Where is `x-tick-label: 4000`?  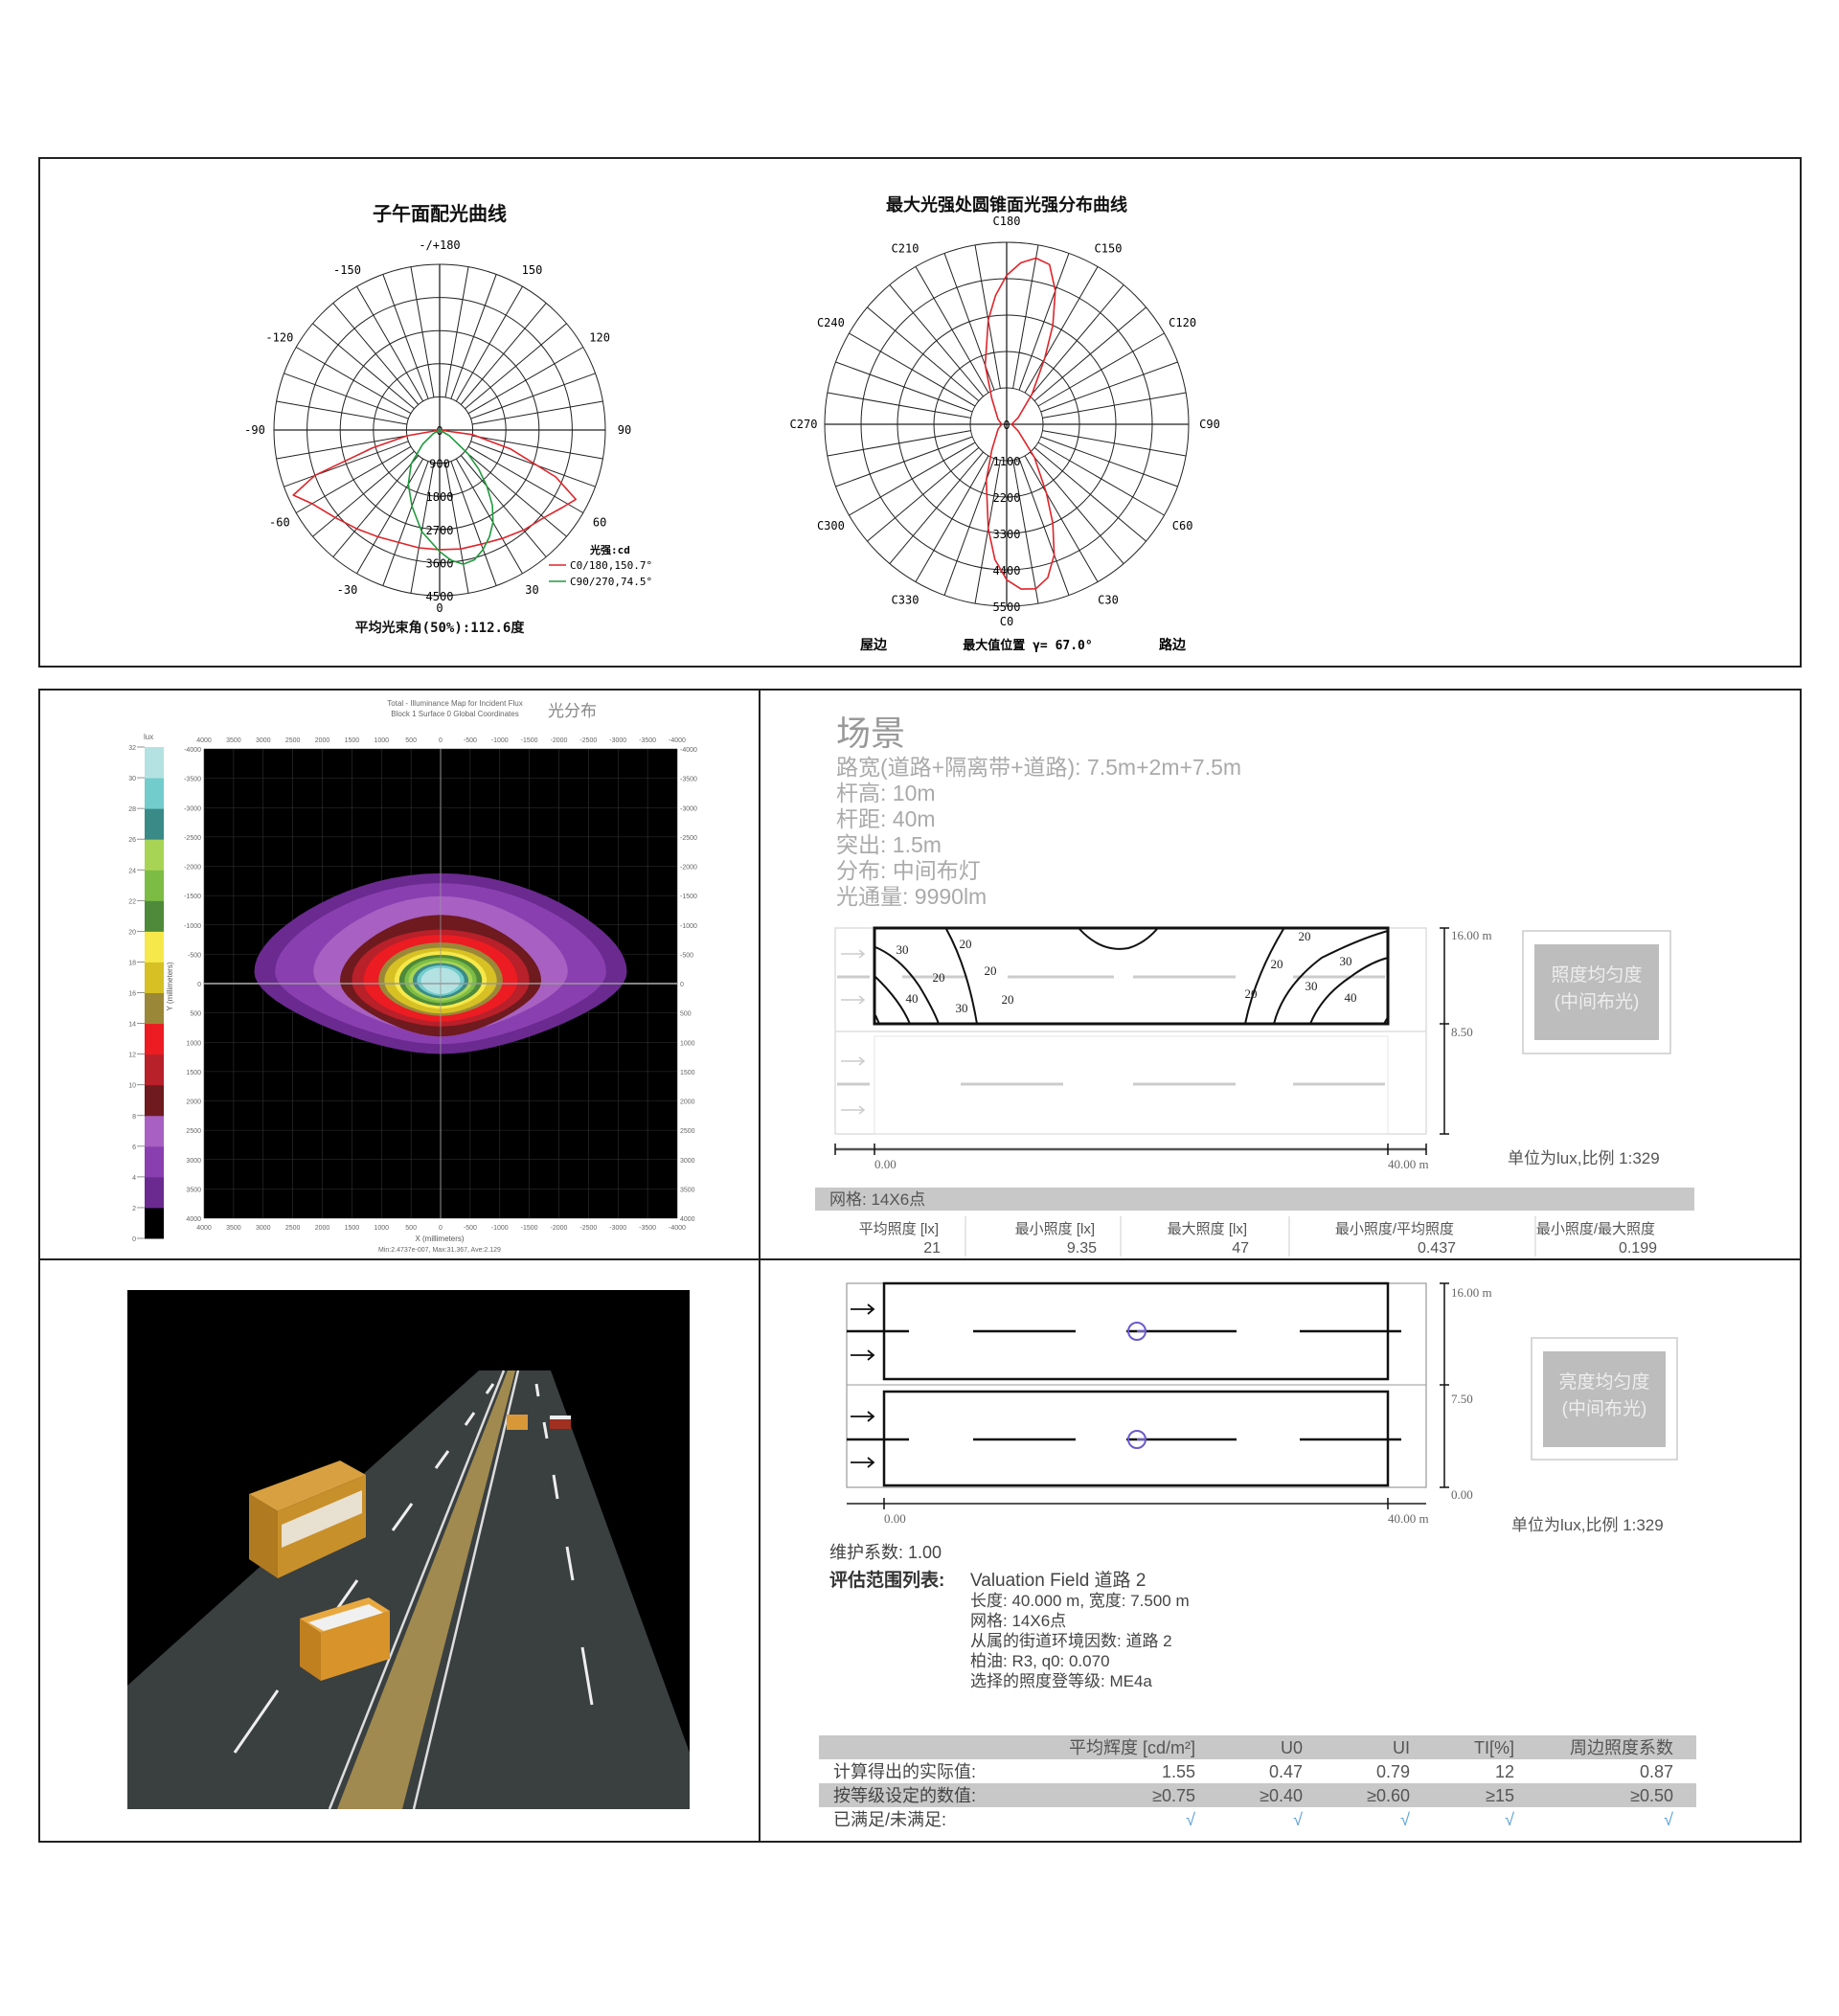
x-tick-label: 4000 is located at coordinates (204, 1228).